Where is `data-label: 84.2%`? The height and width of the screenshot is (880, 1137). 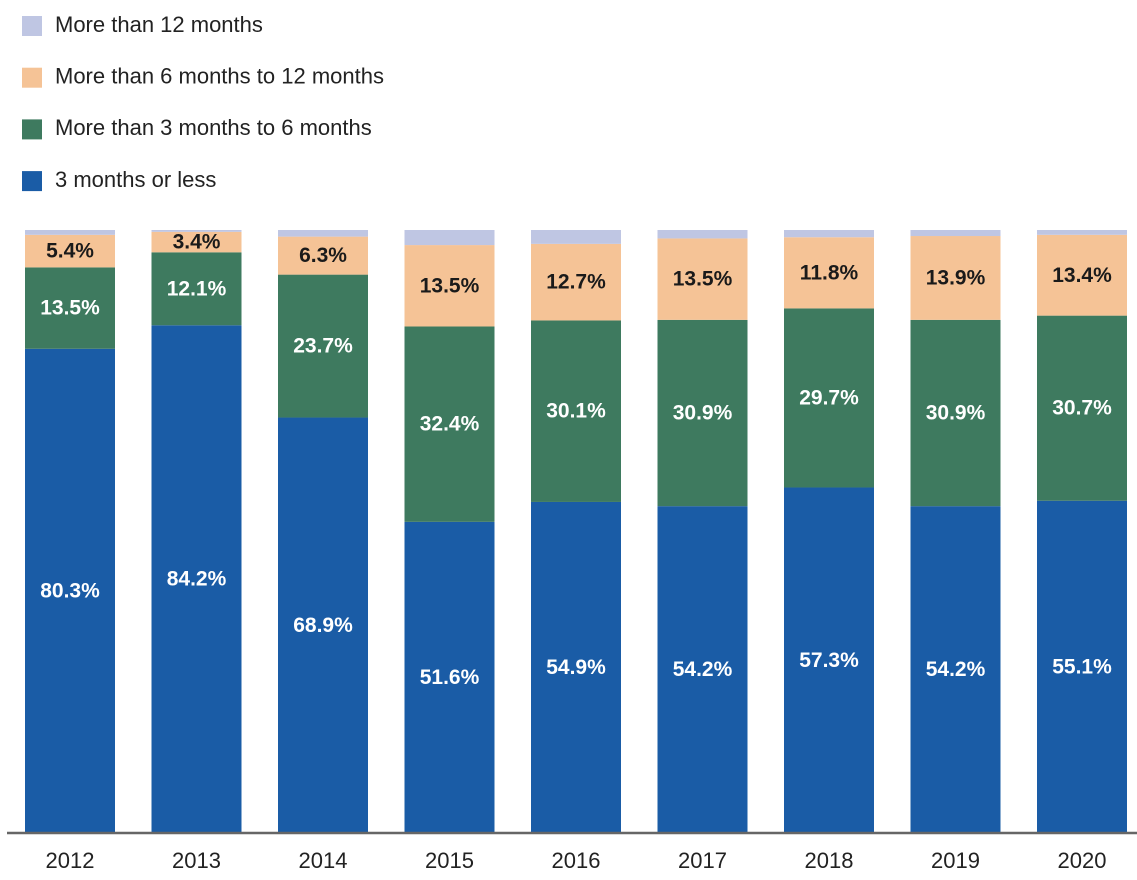 data-label: 84.2% is located at coordinates (197, 579).